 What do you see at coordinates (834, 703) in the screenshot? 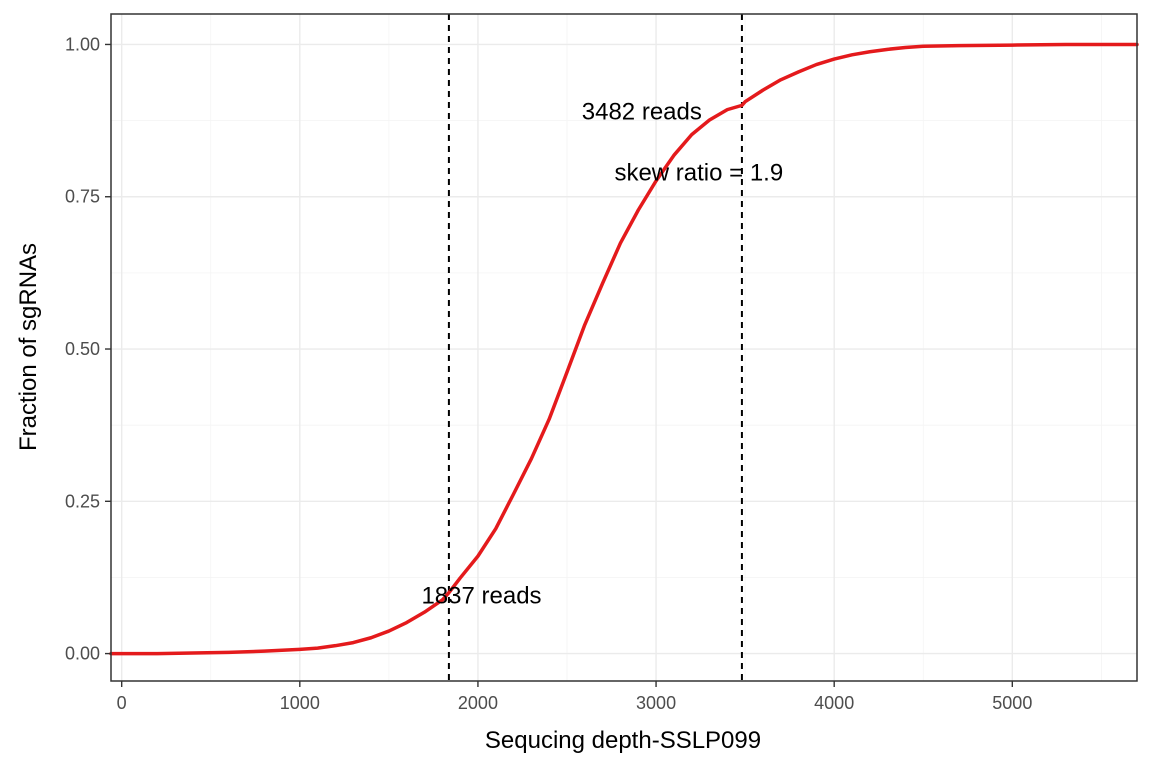
I see `x-tick-label: 4000` at bounding box center [834, 703].